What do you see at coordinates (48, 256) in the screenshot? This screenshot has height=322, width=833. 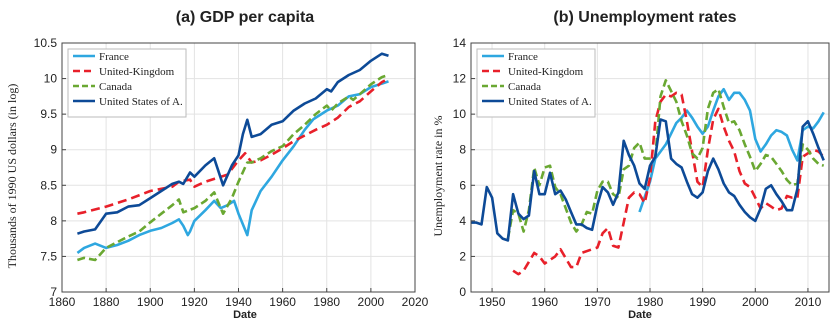 I see `y-tick-label: 7.5` at bounding box center [48, 256].